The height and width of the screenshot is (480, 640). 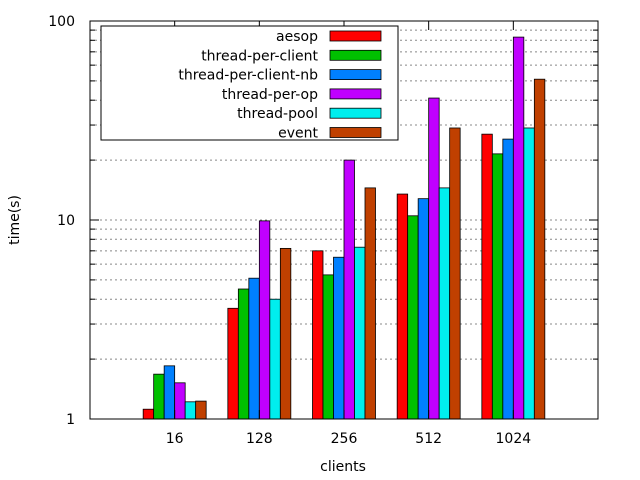 I want to click on x-tick-label: 256, so click(x=344, y=439).